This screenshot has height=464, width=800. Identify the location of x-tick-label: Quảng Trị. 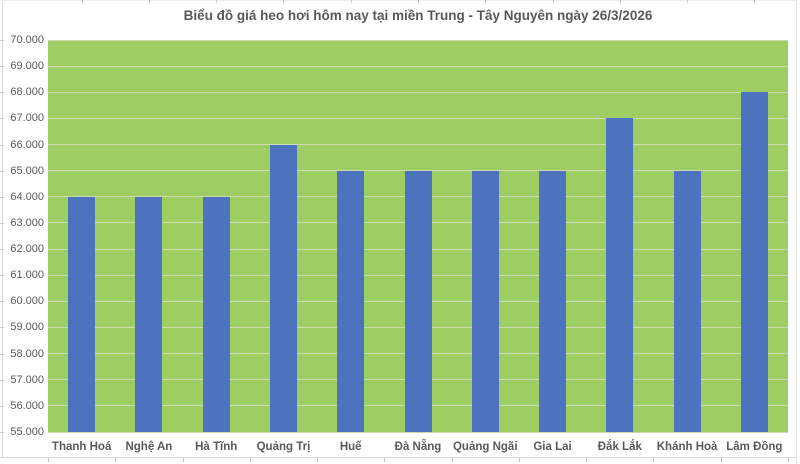
(283, 447).